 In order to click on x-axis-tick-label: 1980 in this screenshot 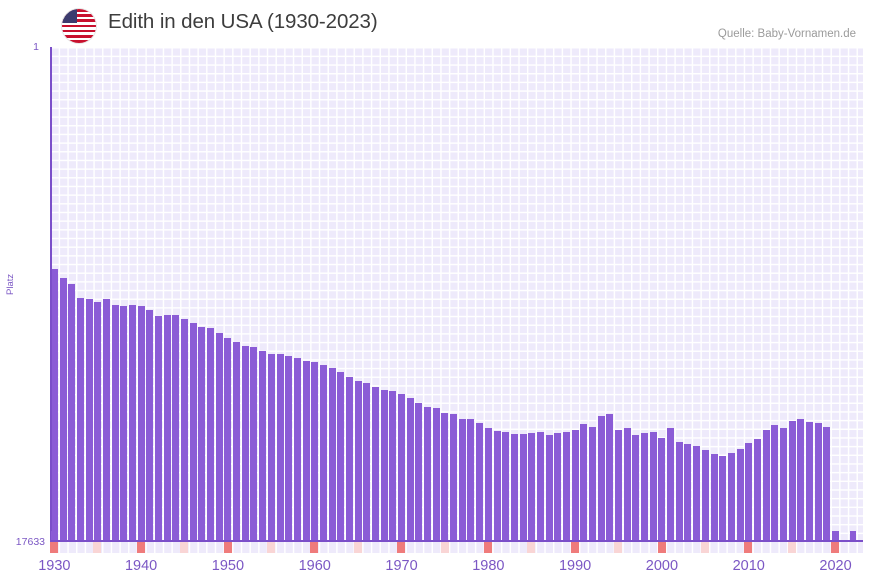, I will do `click(488, 566)`.